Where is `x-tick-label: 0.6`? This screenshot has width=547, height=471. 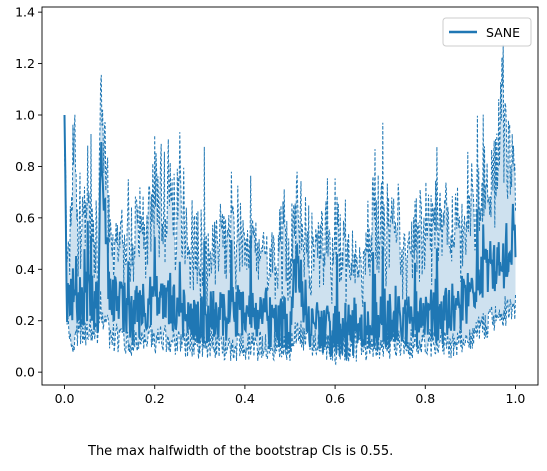 x-tick-label: 0.6 is located at coordinates (335, 398).